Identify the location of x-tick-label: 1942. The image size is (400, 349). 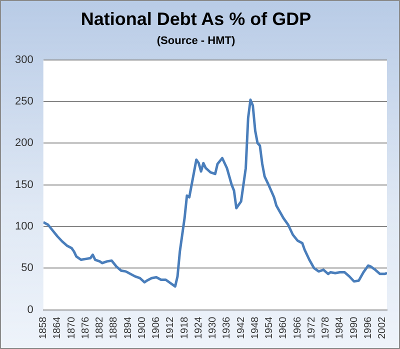
(241, 328).